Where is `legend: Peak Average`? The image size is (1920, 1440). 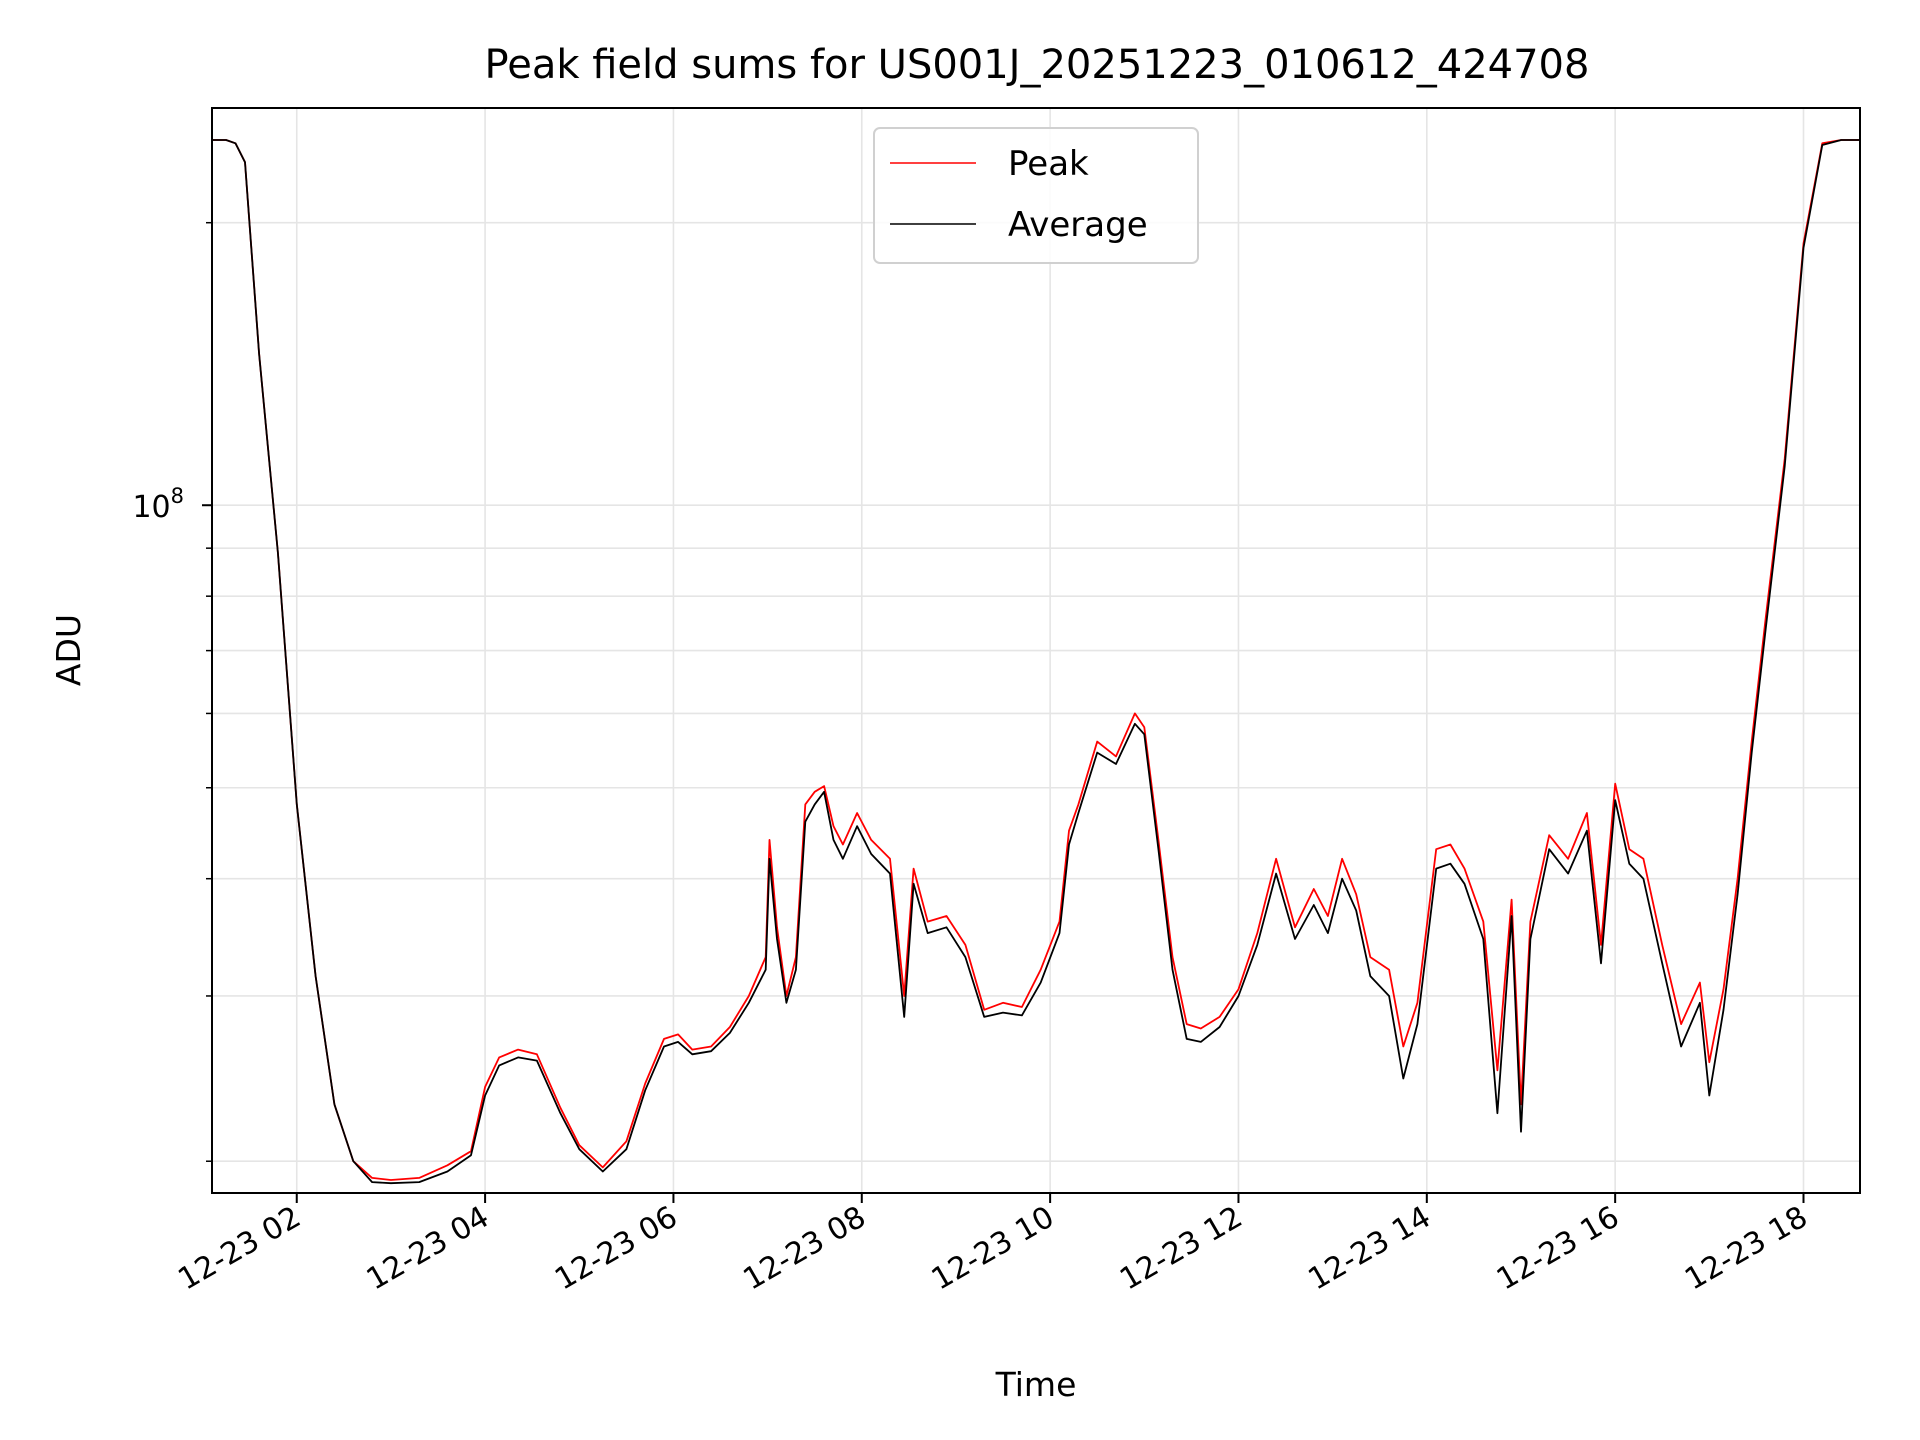 legend: Peak Average is located at coordinates (1036, 195).